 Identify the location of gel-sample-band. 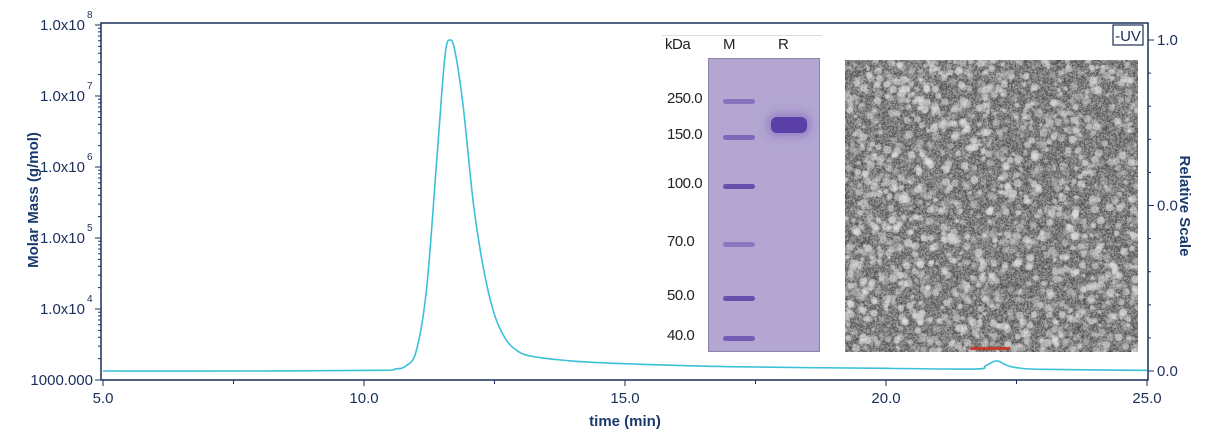
(789, 125).